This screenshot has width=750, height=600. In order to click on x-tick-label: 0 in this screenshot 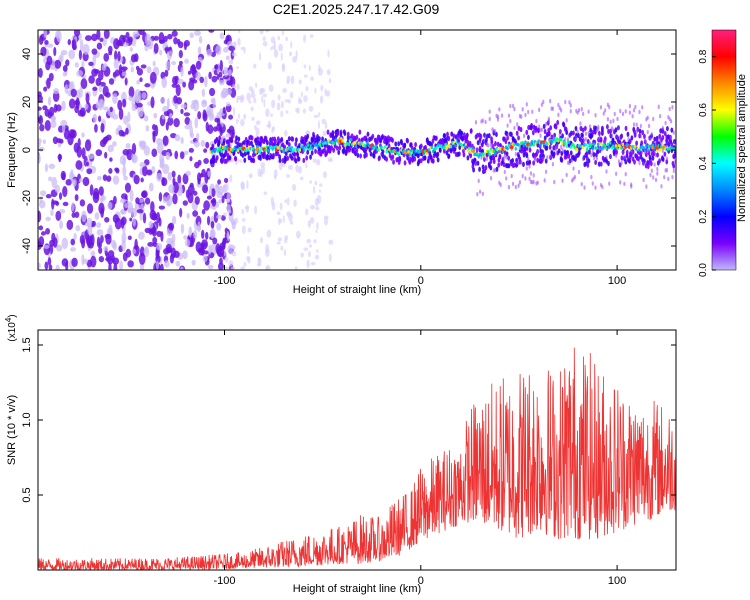, I will do `click(421, 281)`.